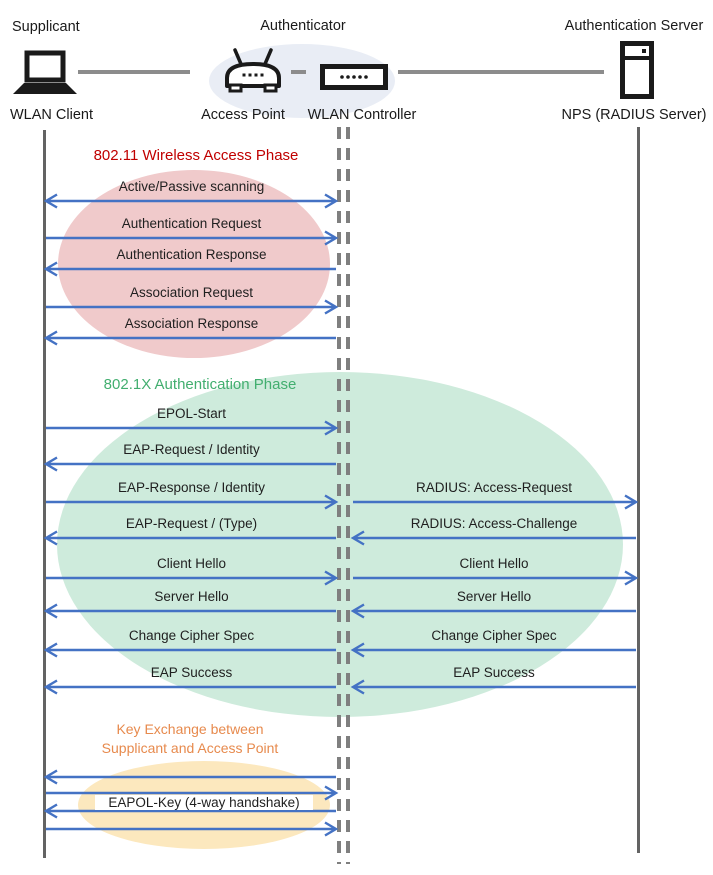 Image resolution: width=713 pixels, height=875 pixels. Describe the element at coordinates (191, 413) in the screenshot. I see `message-label: EPOL-Start` at that location.